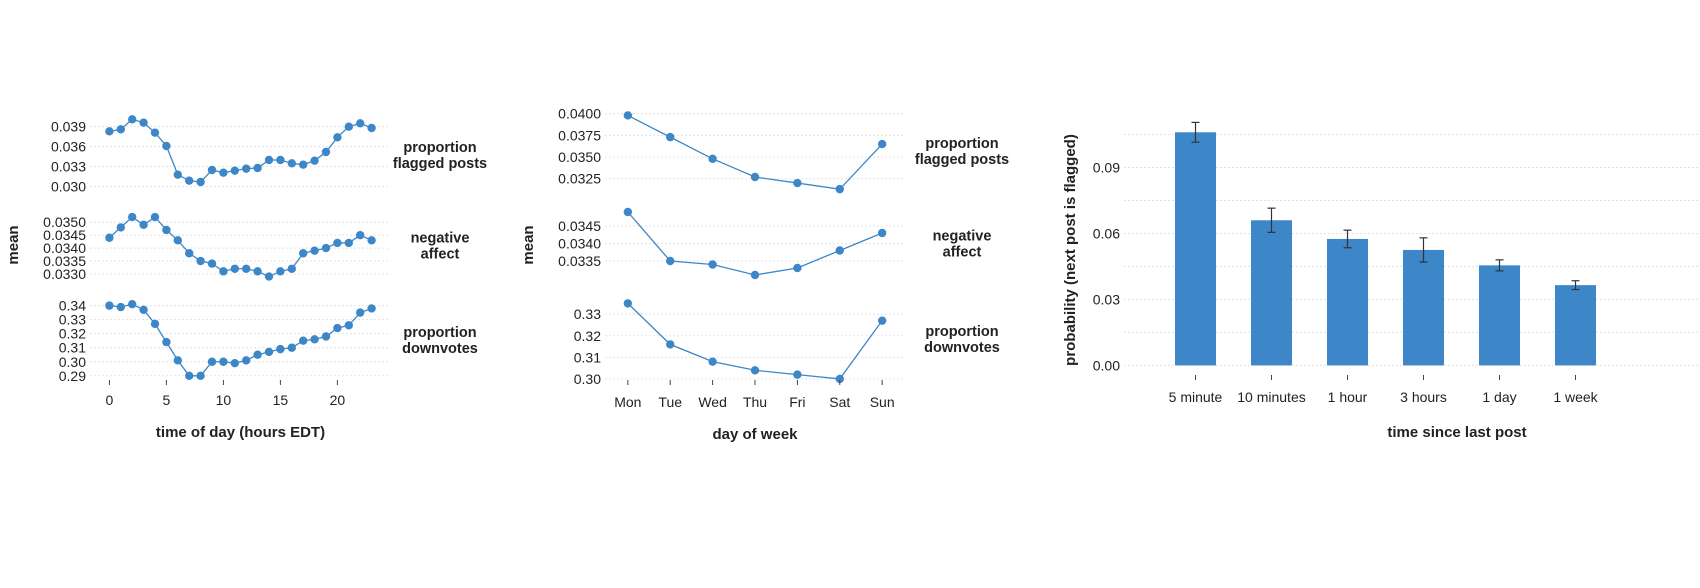  What do you see at coordinates (579, 135) in the screenshot?
I see `y-tick-label: 0.0375` at bounding box center [579, 135].